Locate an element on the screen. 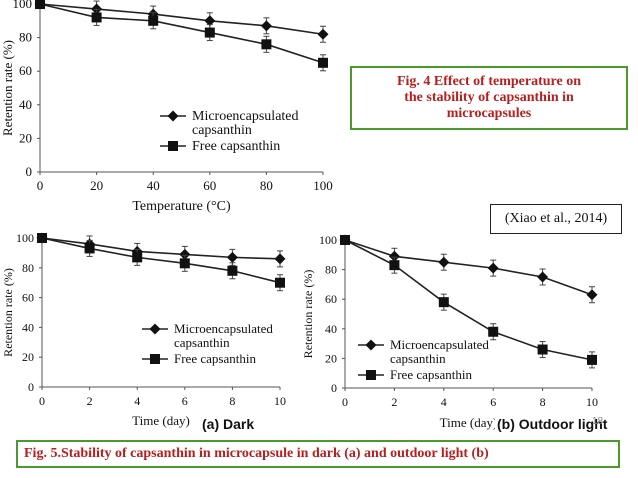  x-axis-label: Time (day) is located at coordinates (469, 422).